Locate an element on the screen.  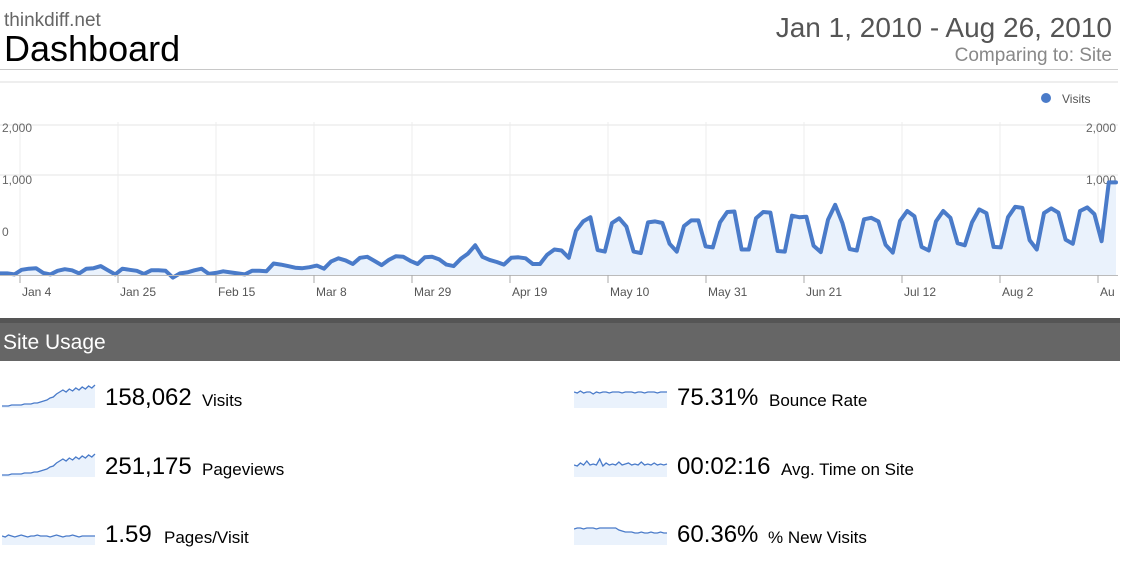
x-tick-label: Aug 2 is located at coordinates (1018, 292).